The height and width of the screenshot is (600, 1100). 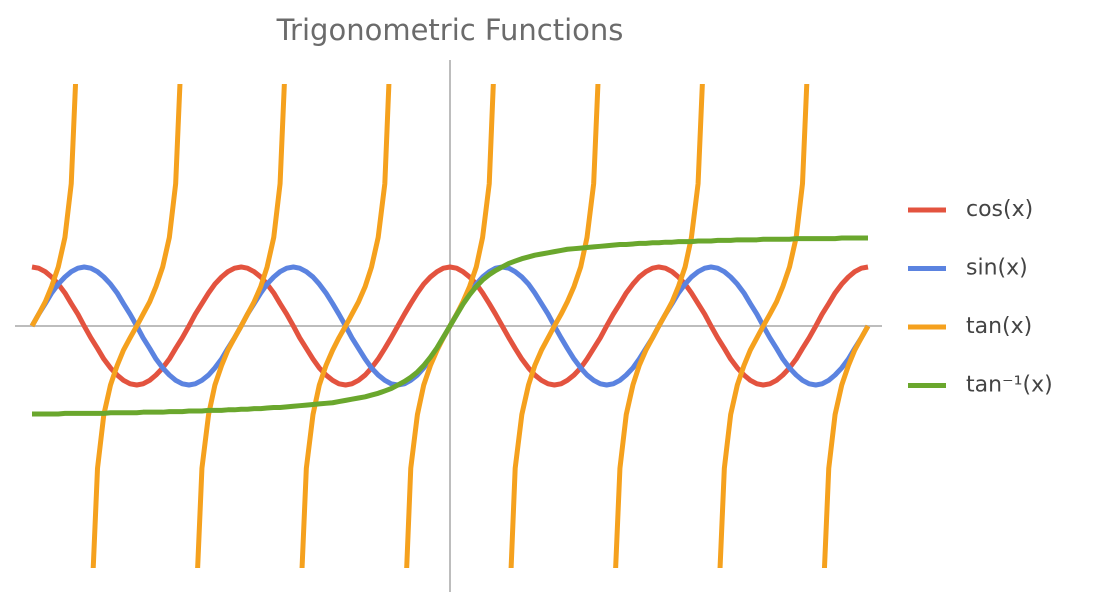 I want to click on chart-title: Trigonometric Functions, so click(x=450, y=30).